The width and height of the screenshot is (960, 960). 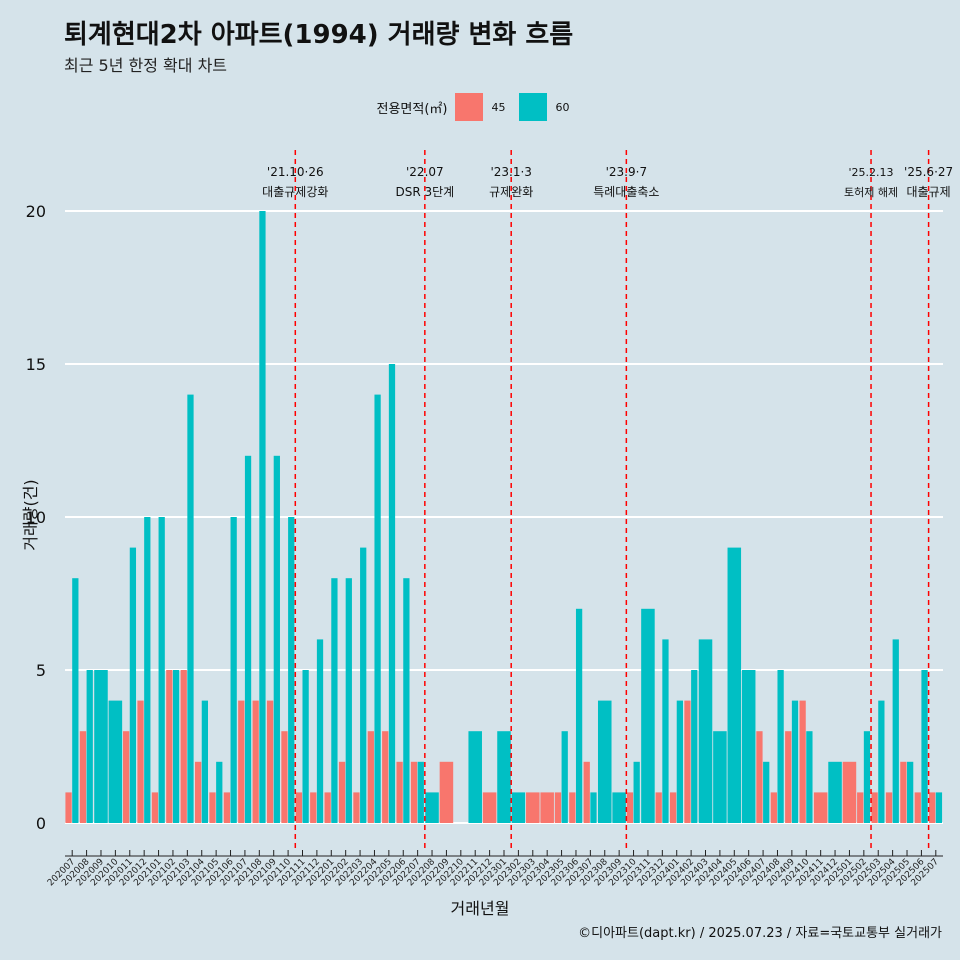 What do you see at coordinates (295, 172) in the screenshot?
I see `event-date-label: '21.10·26` at bounding box center [295, 172].